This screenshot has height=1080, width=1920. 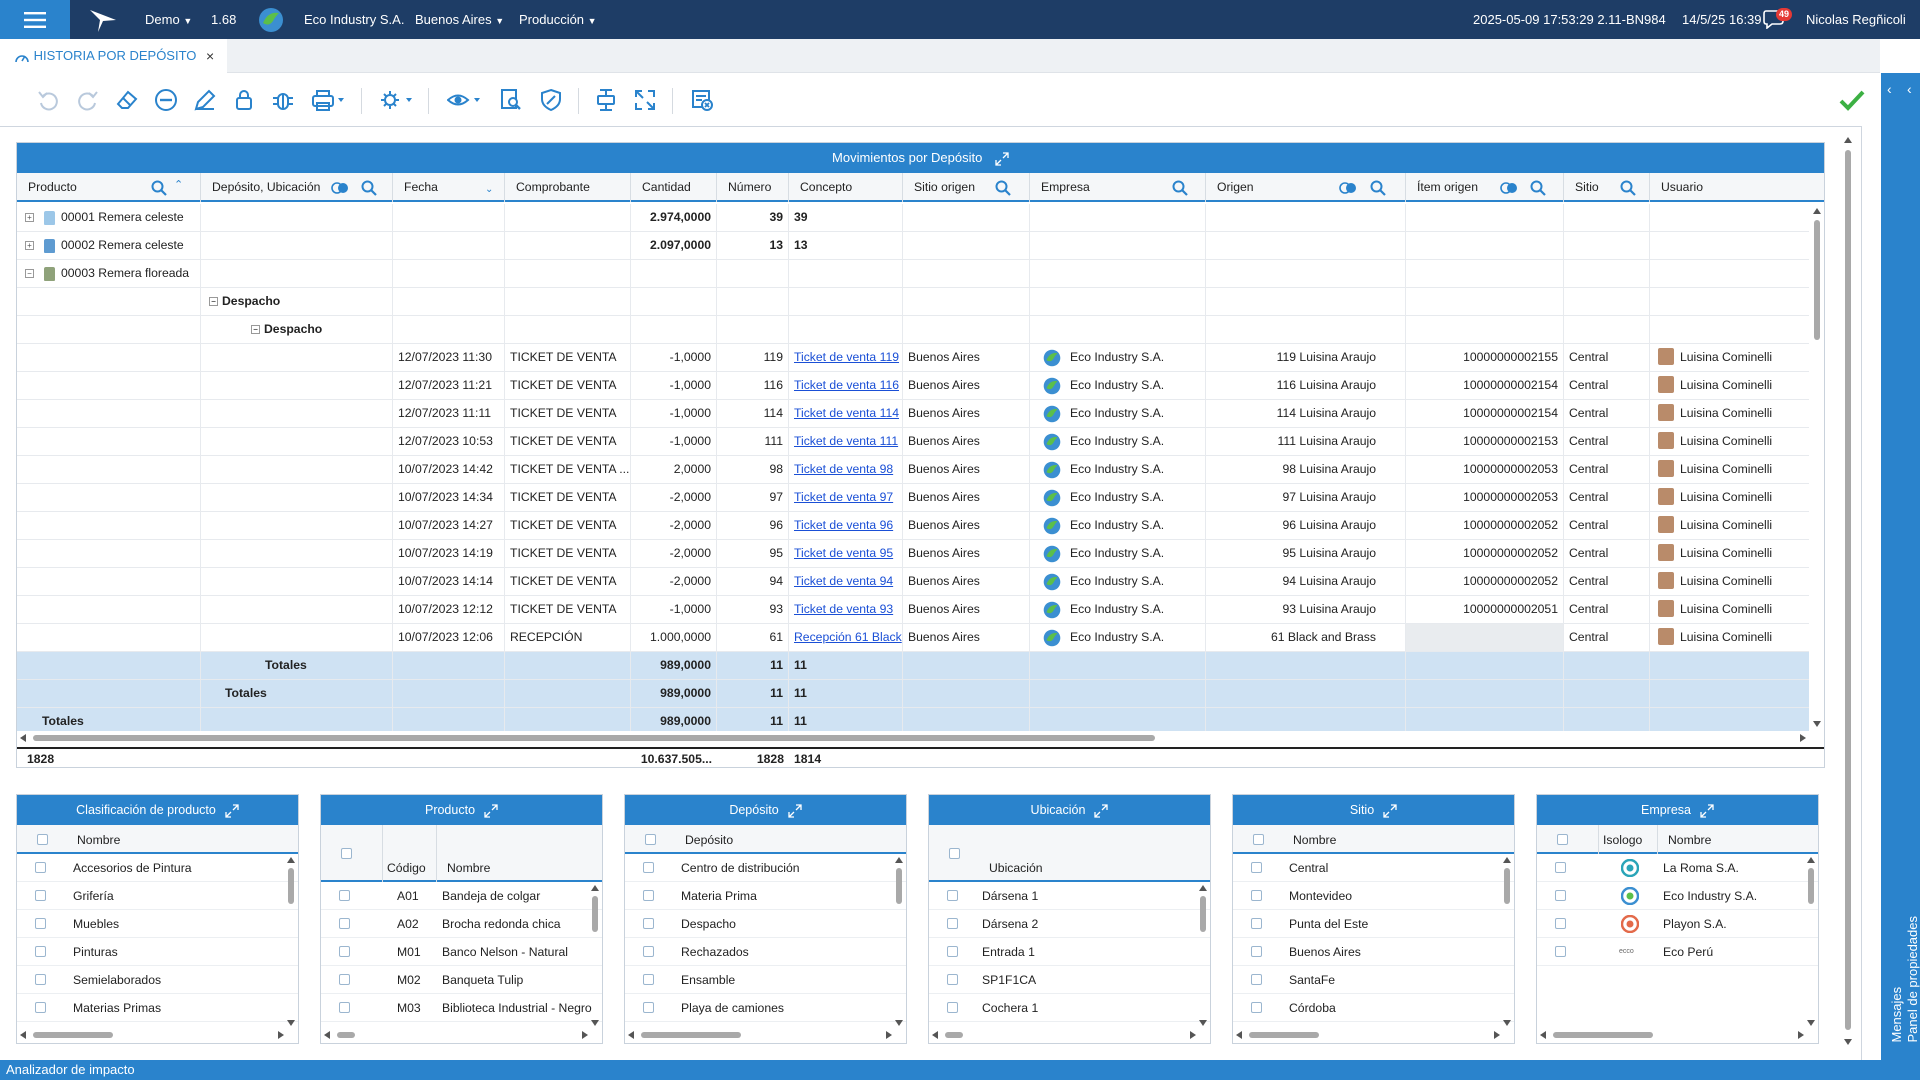 I want to click on debug-button, so click(x=283, y=100).